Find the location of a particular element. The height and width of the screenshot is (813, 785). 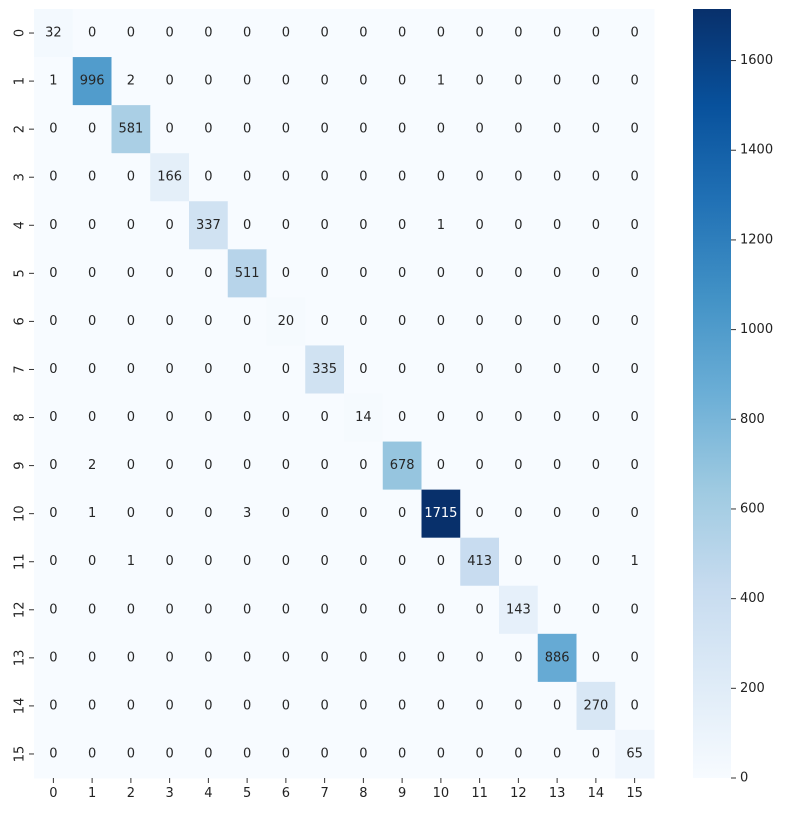

heatmap-cell-r15-c13 is located at coordinates (557, 754).